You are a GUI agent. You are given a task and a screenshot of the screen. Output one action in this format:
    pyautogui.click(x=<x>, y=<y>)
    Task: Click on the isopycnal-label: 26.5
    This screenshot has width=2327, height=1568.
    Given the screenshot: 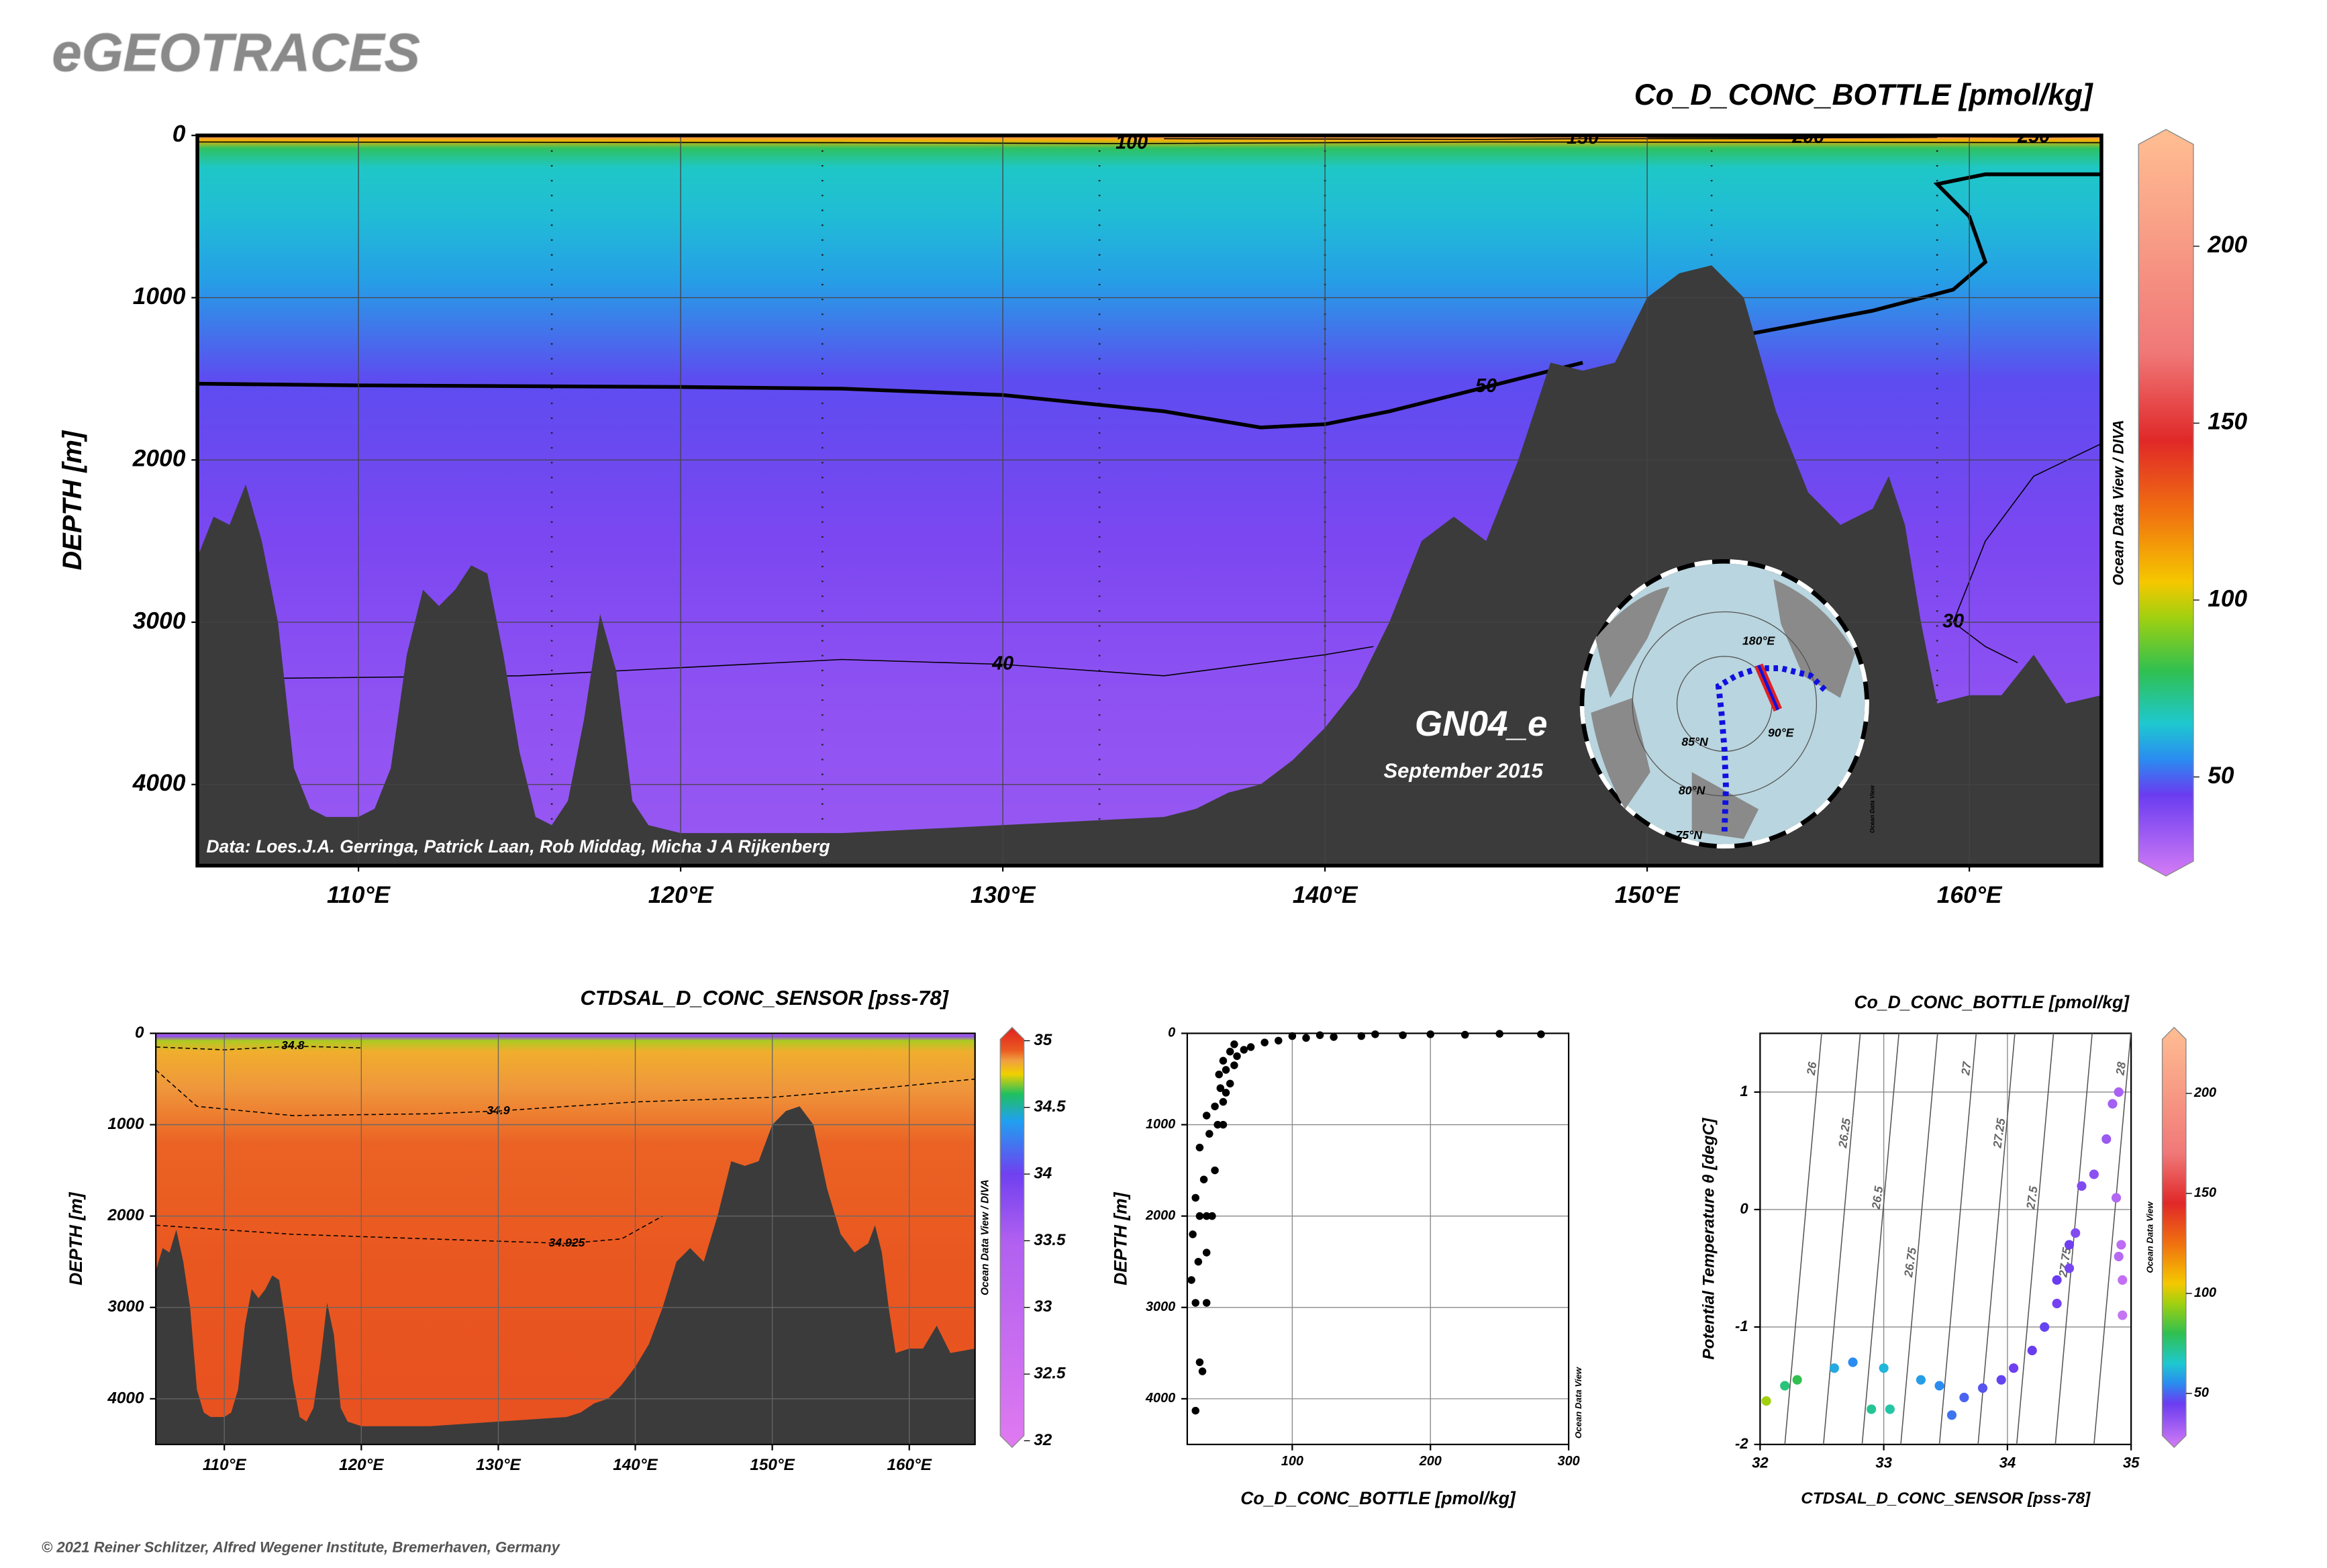 What is the action you would take?
    pyautogui.click(x=1877, y=1198)
    